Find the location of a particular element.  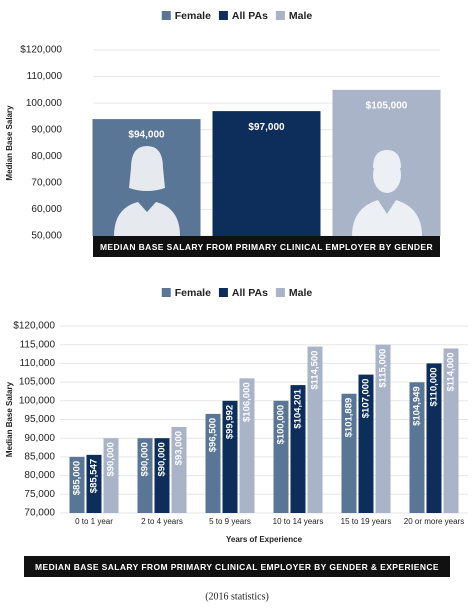

x-tick-label: 5 to 9 years is located at coordinates (230, 521).